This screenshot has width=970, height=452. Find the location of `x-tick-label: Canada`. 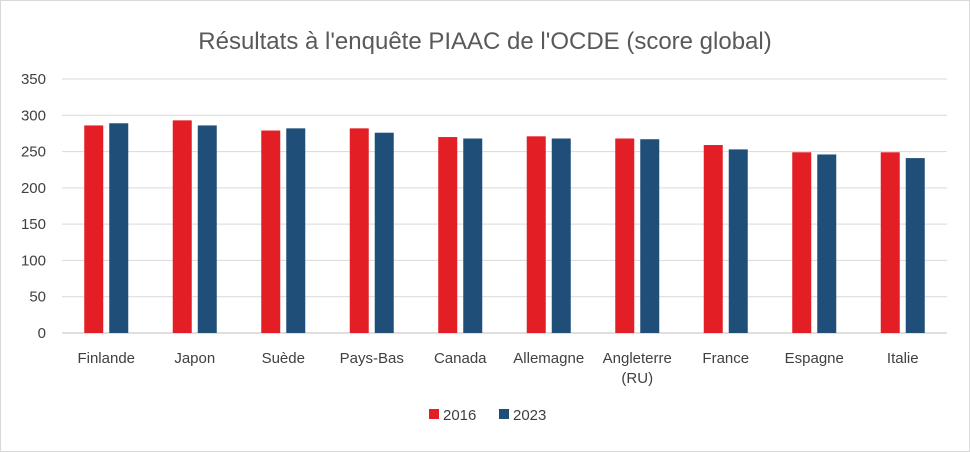

x-tick-label: Canada is located at coordinates (460, 358).